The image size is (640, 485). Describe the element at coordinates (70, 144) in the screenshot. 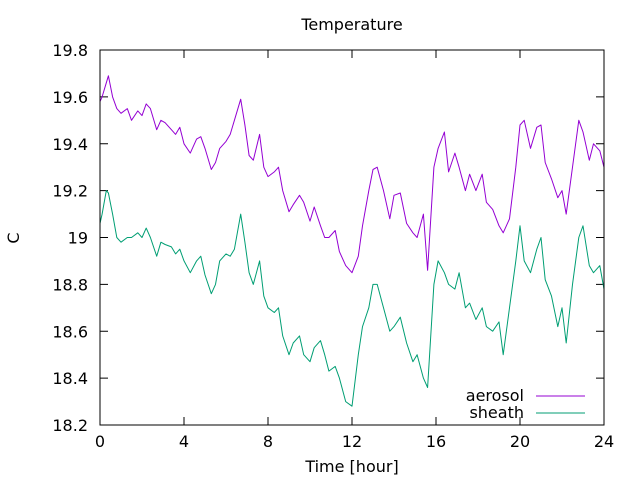

I see `y-tick-label: 19.4` at that location.